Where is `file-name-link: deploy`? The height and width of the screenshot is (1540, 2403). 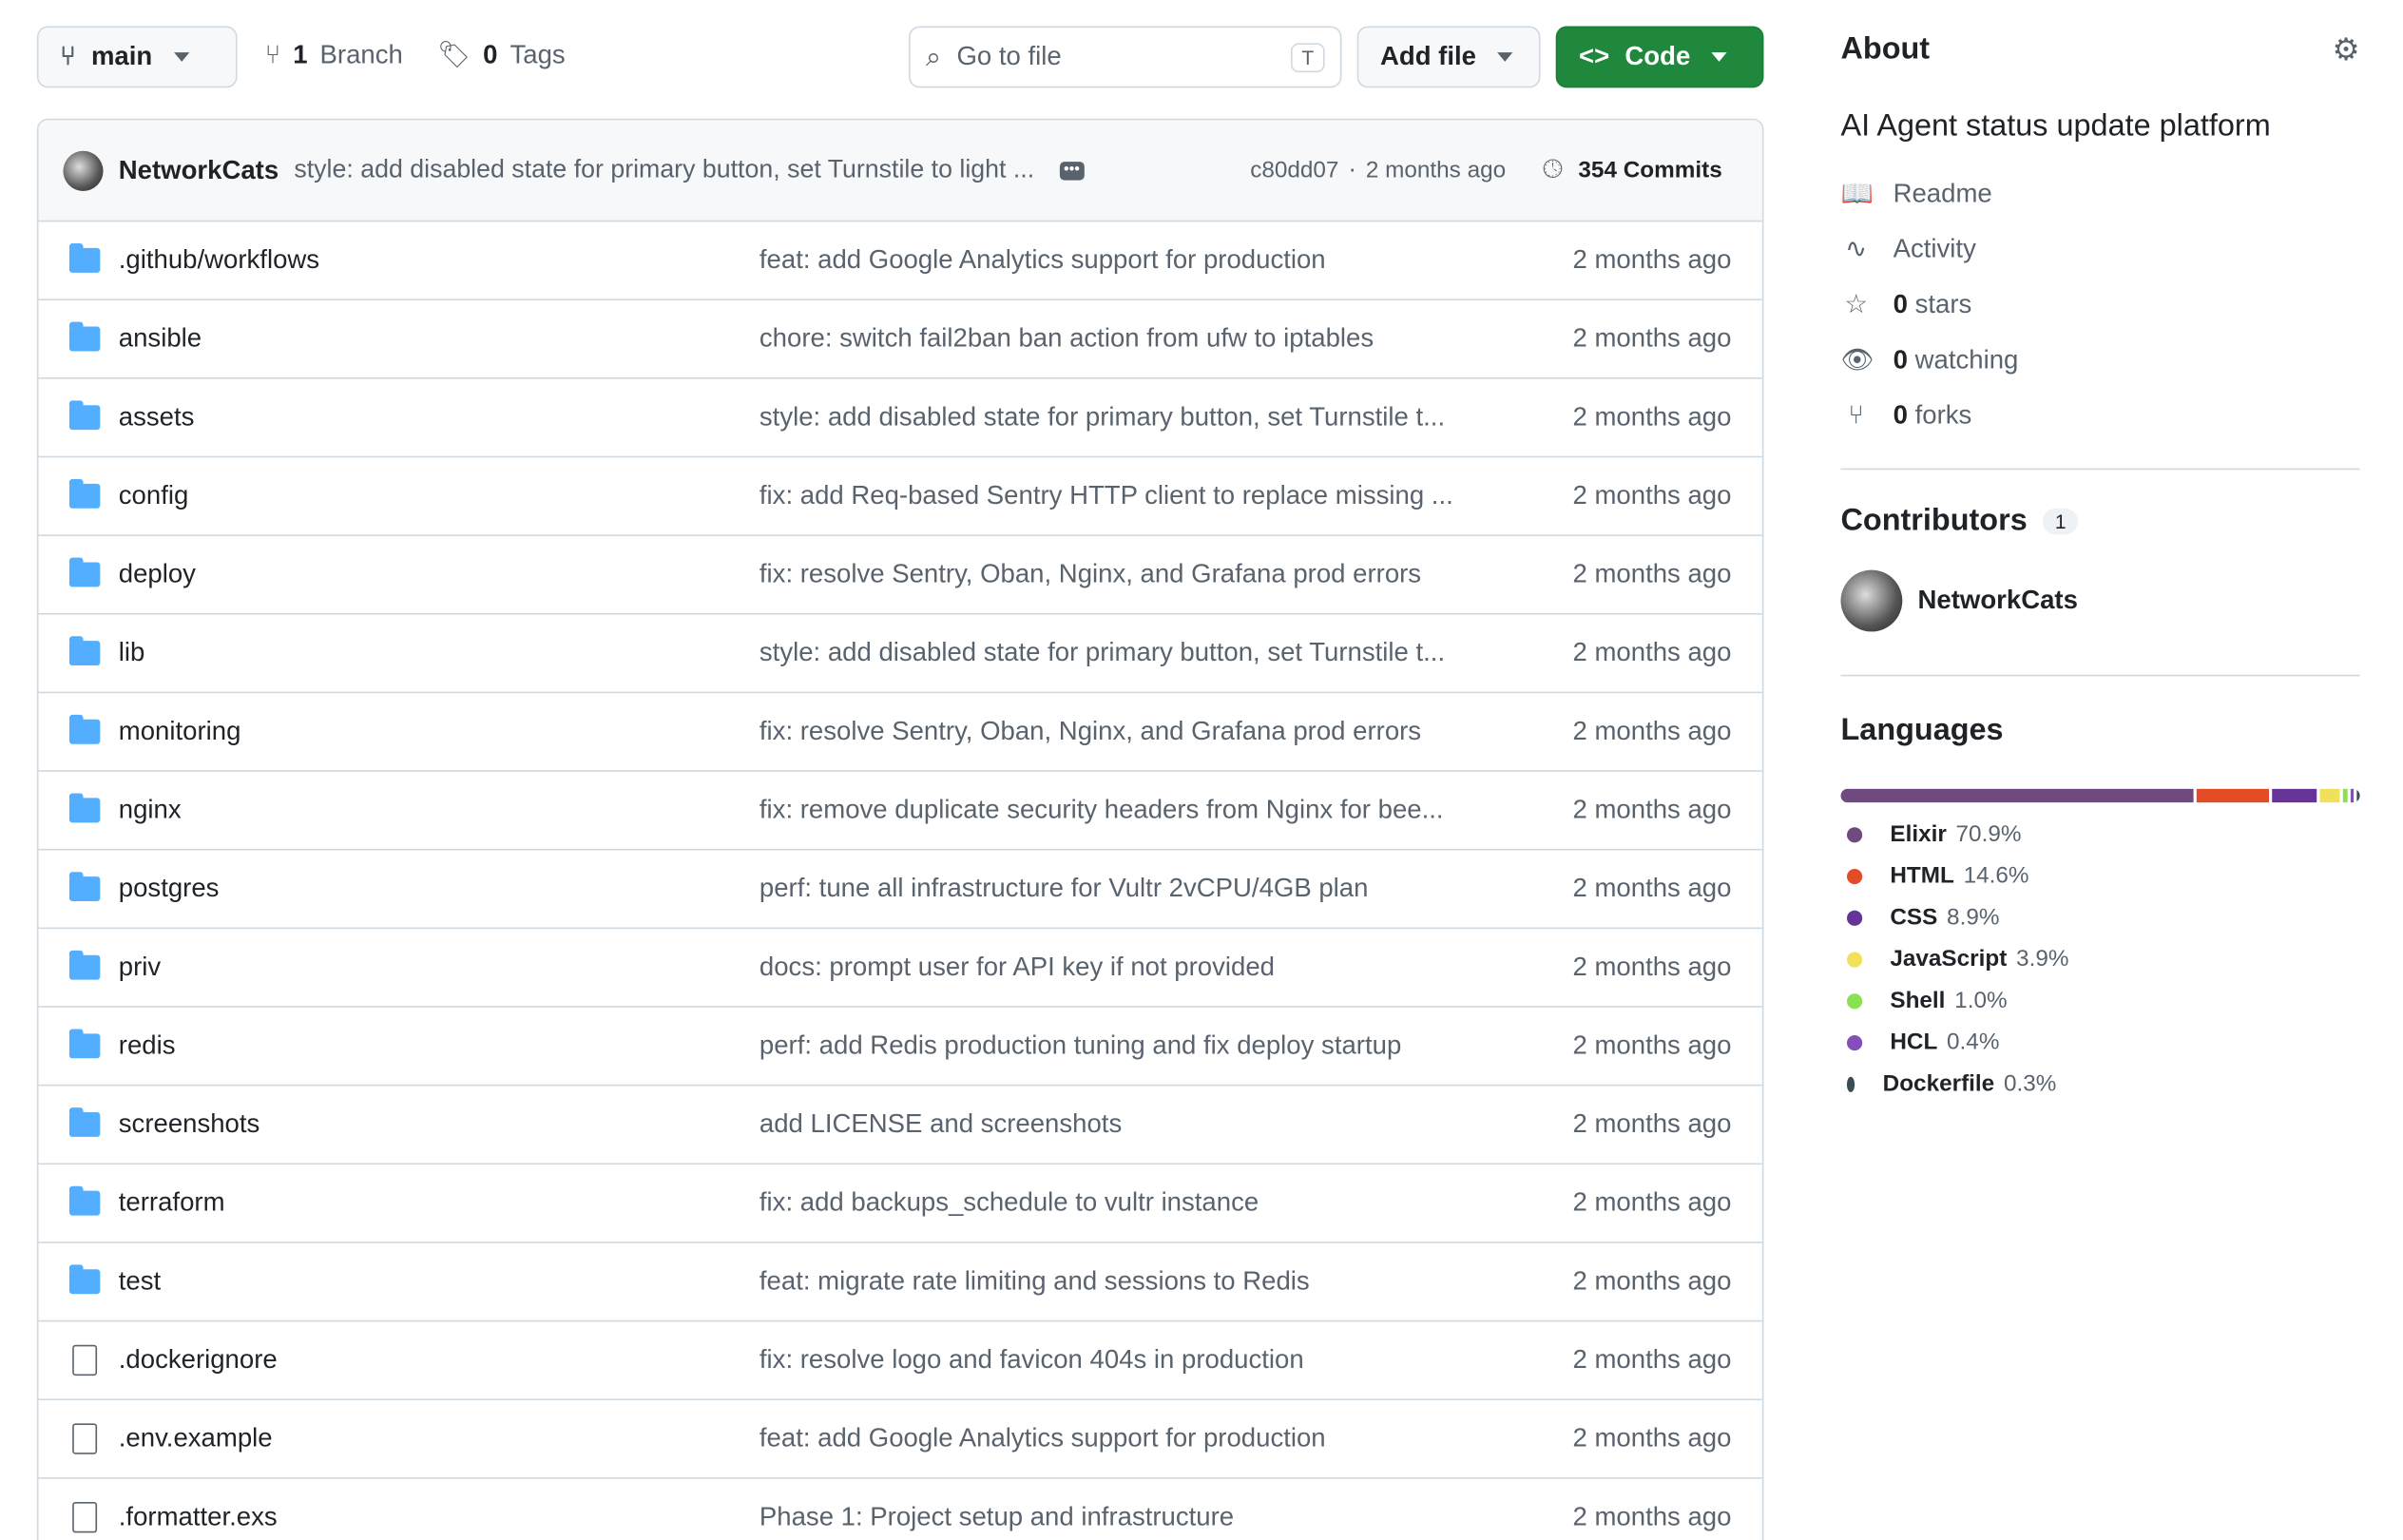 file-name-link: deploy is located at coordinates (157, 574).